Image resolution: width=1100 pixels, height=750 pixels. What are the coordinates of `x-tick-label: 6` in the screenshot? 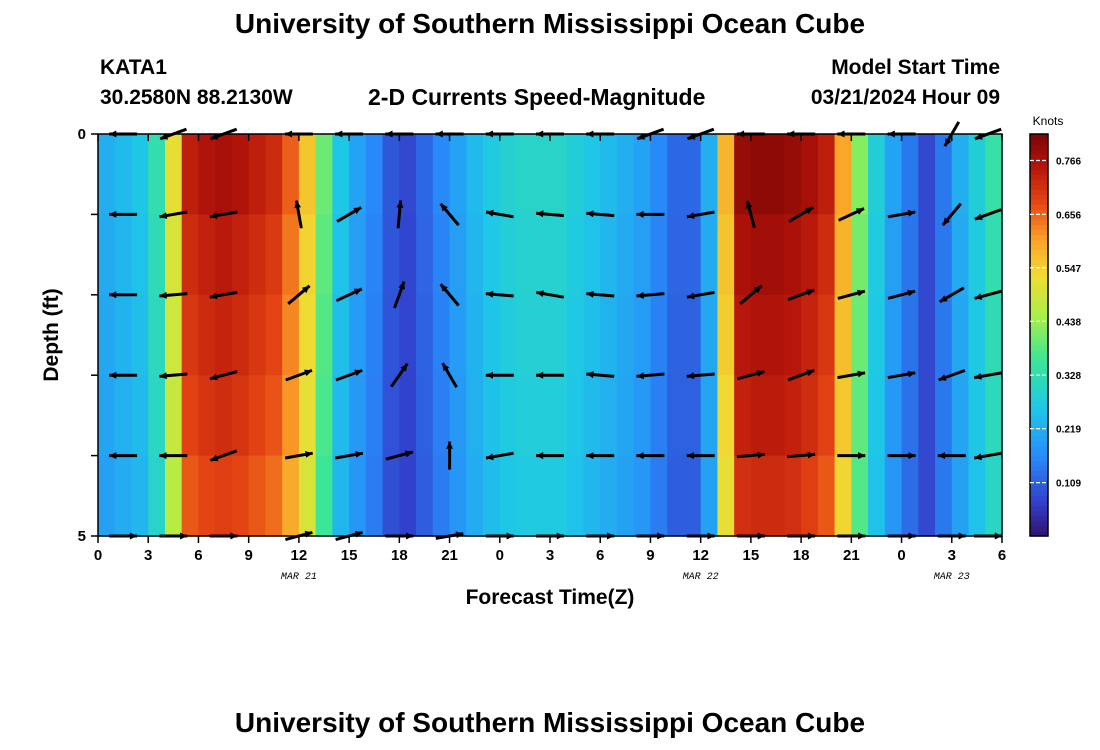 It's located at (600, 555).